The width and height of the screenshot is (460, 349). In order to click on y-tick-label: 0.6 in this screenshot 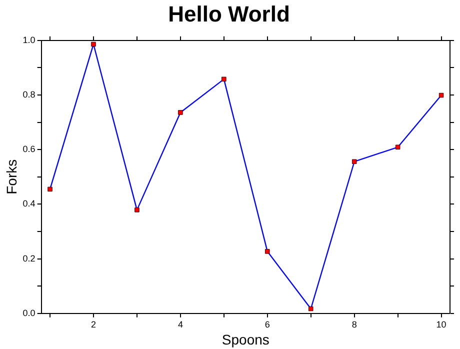, I will do `click(29, 149)`.